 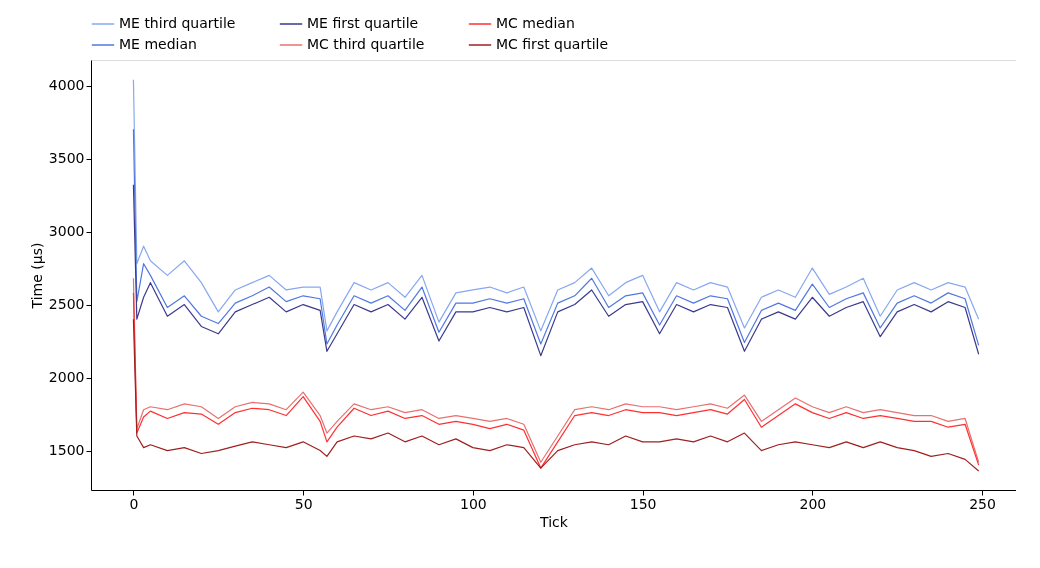 I want to click on x-tick-label: 0, so click(x=134, y=503).